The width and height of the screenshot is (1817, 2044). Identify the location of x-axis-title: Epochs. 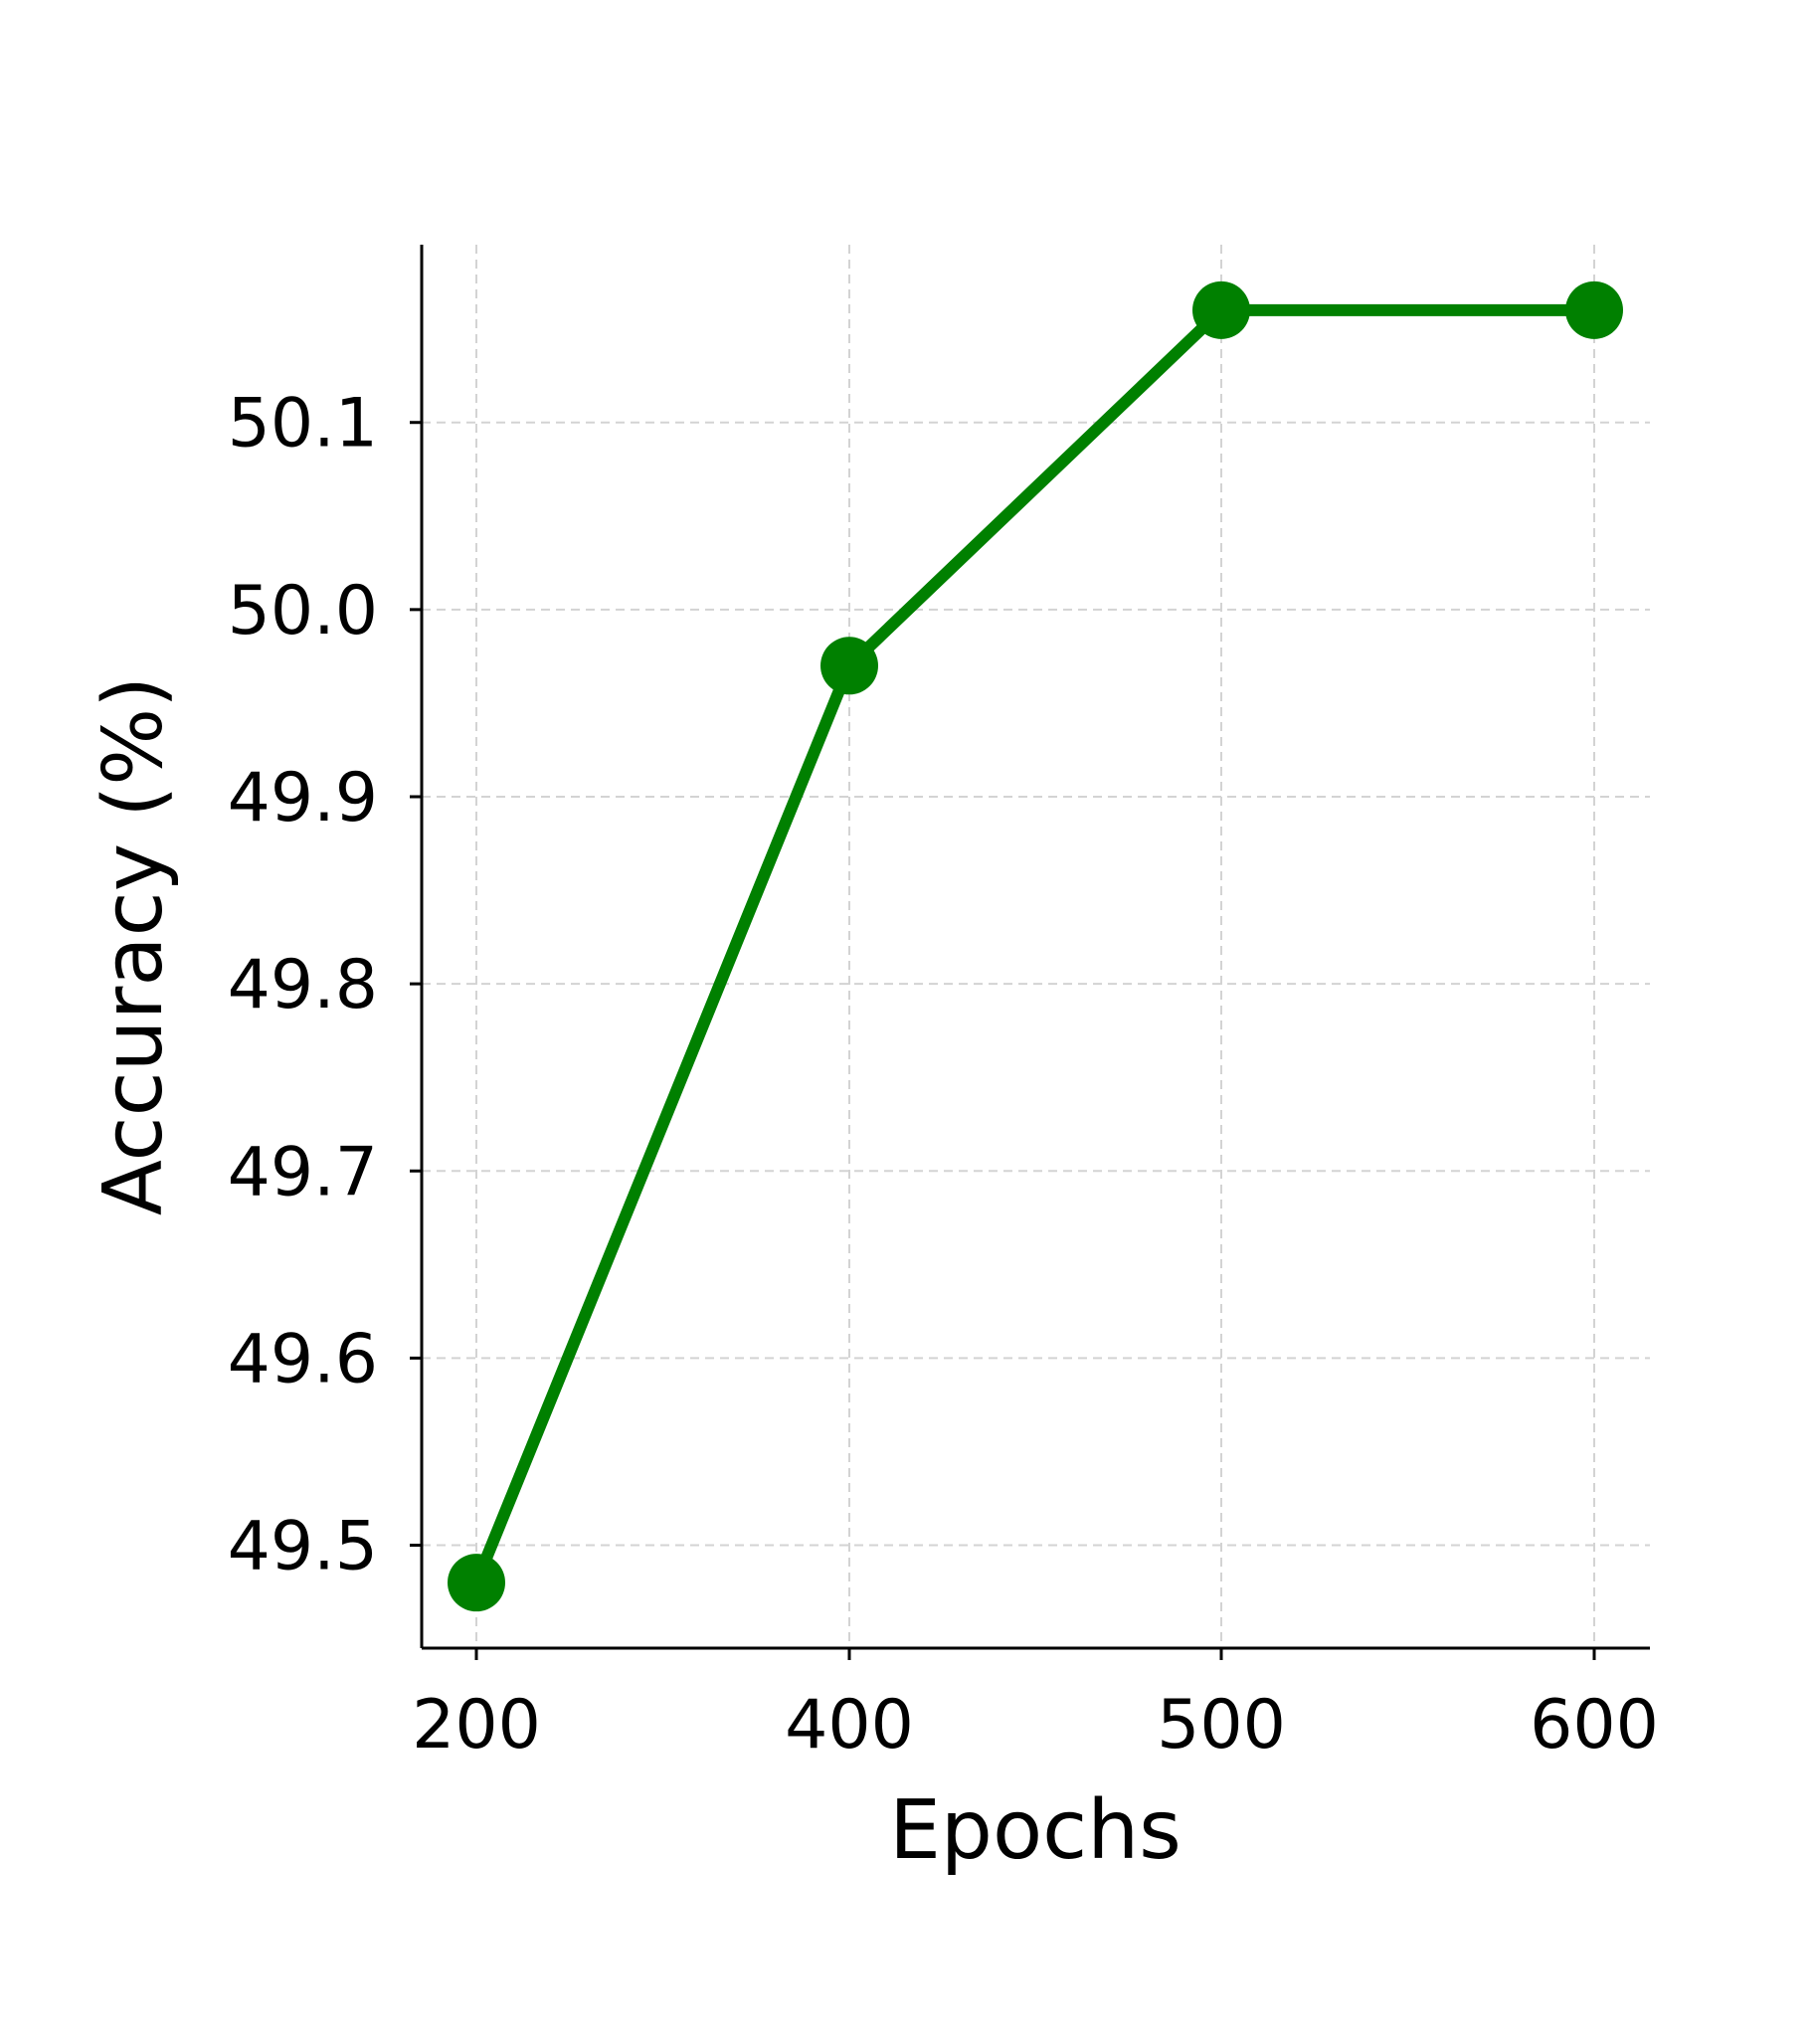
(1035, 1831).